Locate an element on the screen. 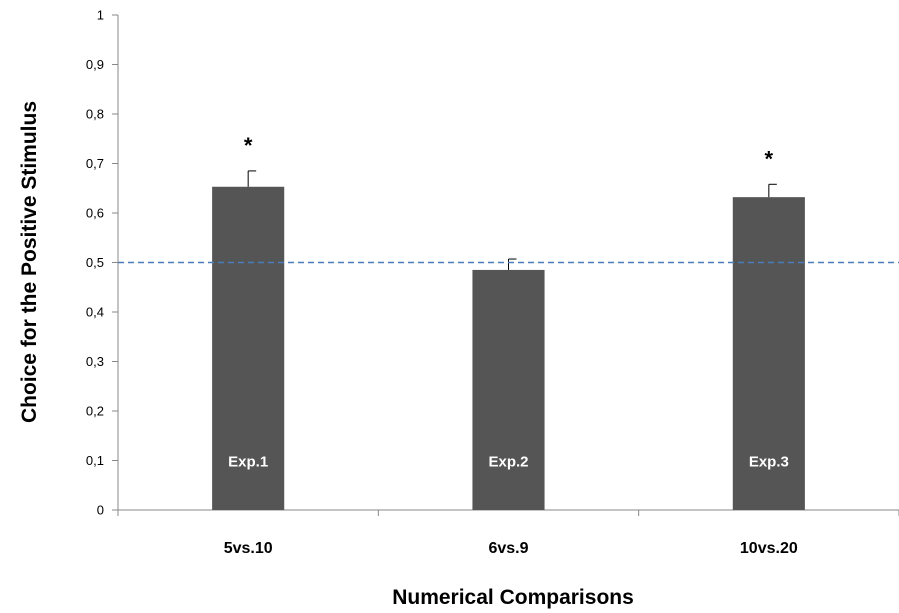  y-axis: 0 0,1 0,2 0,3 0,4 0,5 0,6 0,7 0,8 0,9 1 is located at coordinates (102, 263).